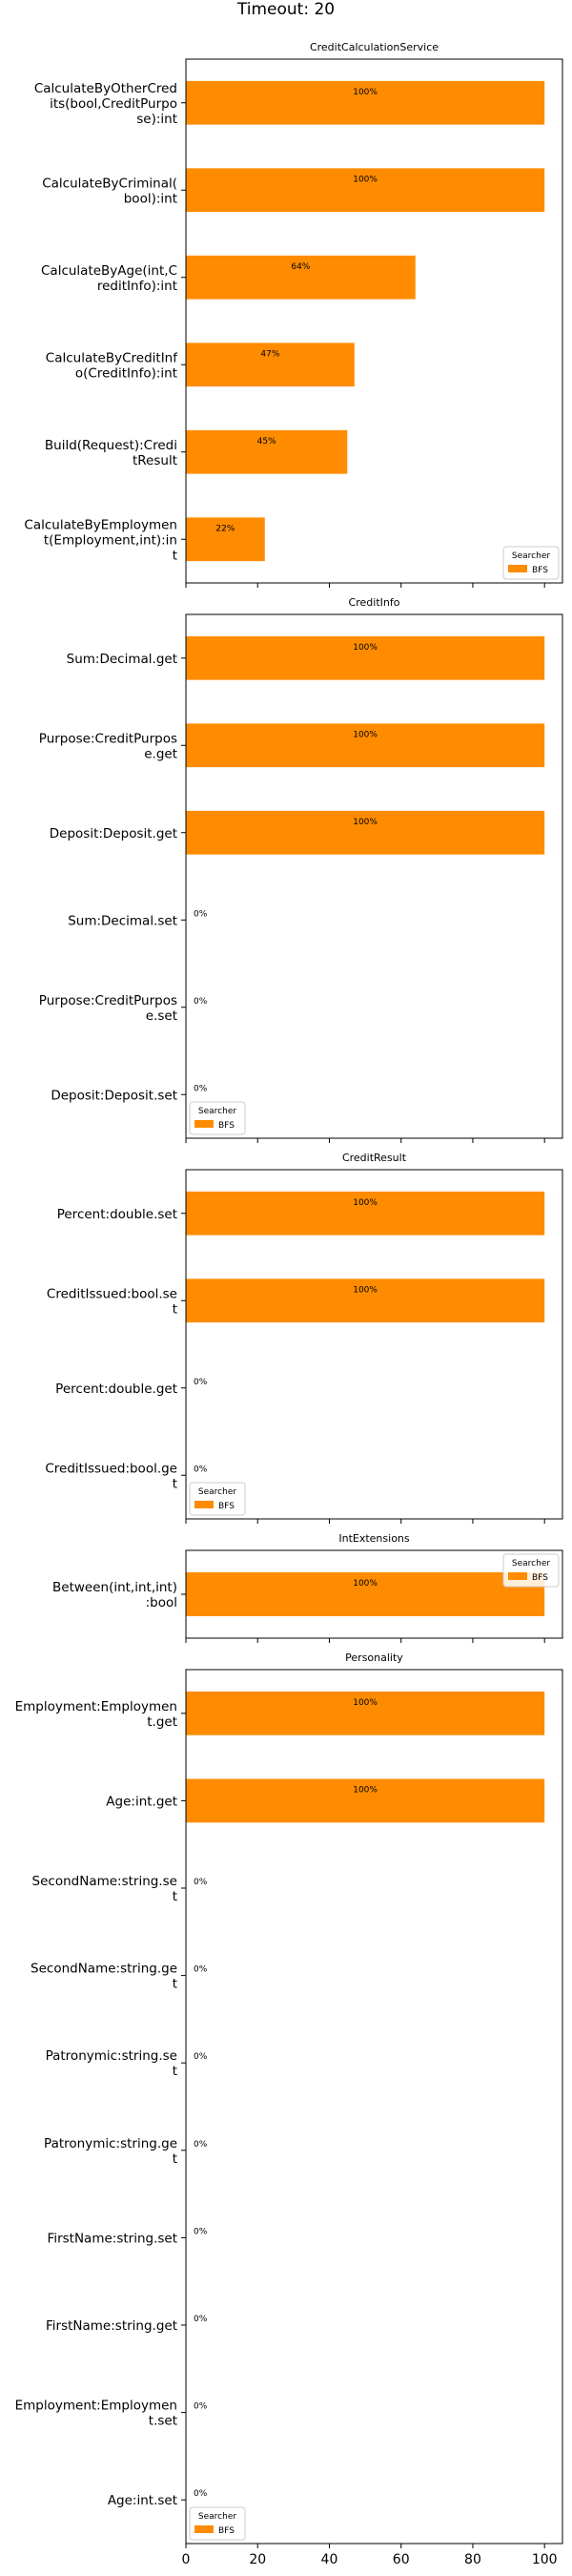  What do you see at coordinates (374, 1158) in the screenshot?
I see `chart-title: CreditResult` at bounding box center [374, 1158].